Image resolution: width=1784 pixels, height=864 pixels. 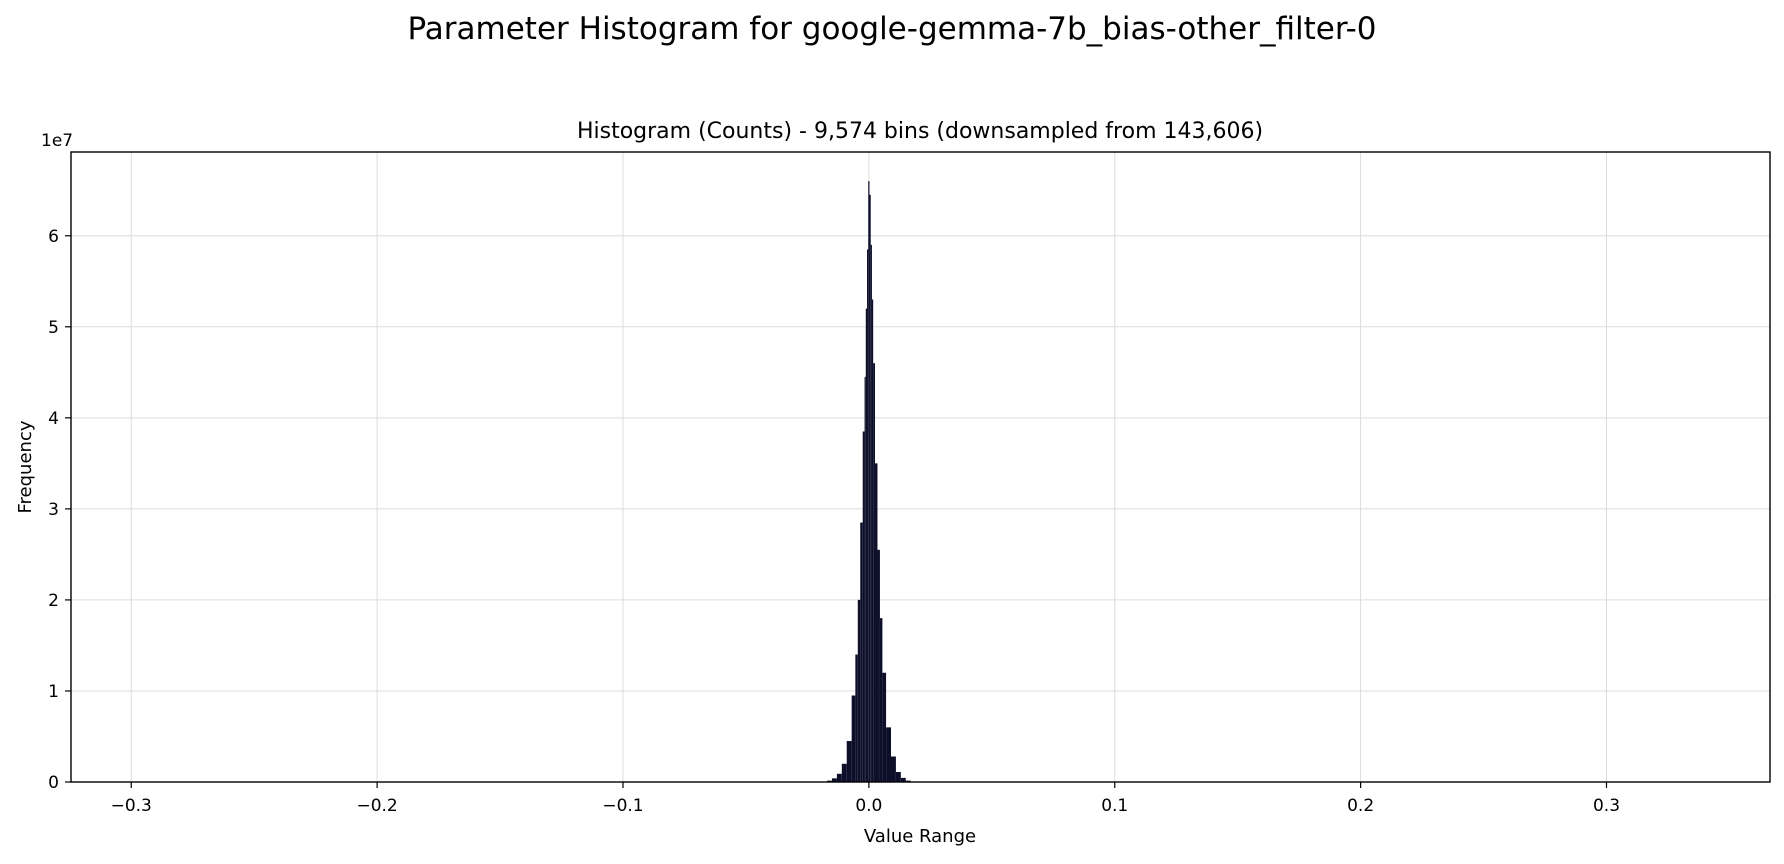 What do you see at coordinates (53, 510) in the screenshot?
I see `y-tick-label: 3` at bounding box center [53, 510].